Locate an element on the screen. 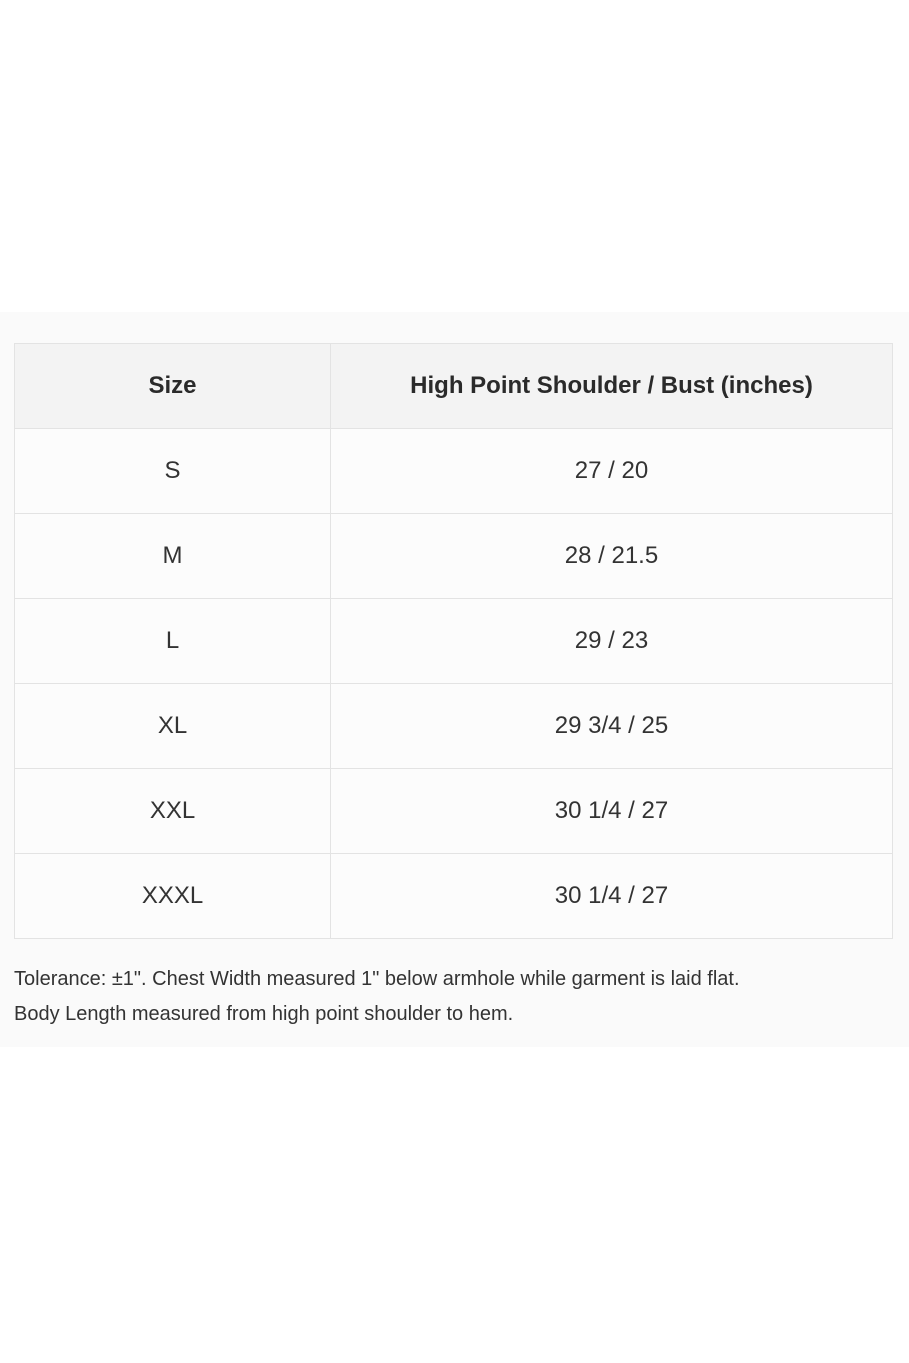 This screenshot has width=909, height=1363. size-cell: XXXL is located at coordinates (172, 896).